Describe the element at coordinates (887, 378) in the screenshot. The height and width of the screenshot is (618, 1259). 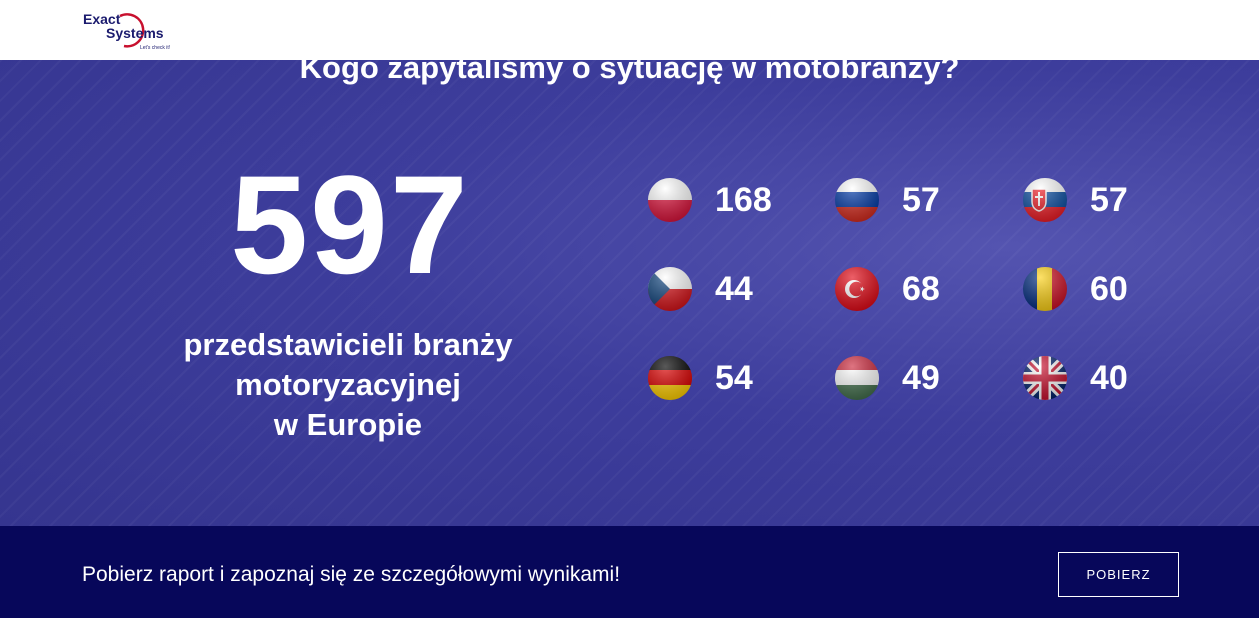
I see `stat: 49` at that location.